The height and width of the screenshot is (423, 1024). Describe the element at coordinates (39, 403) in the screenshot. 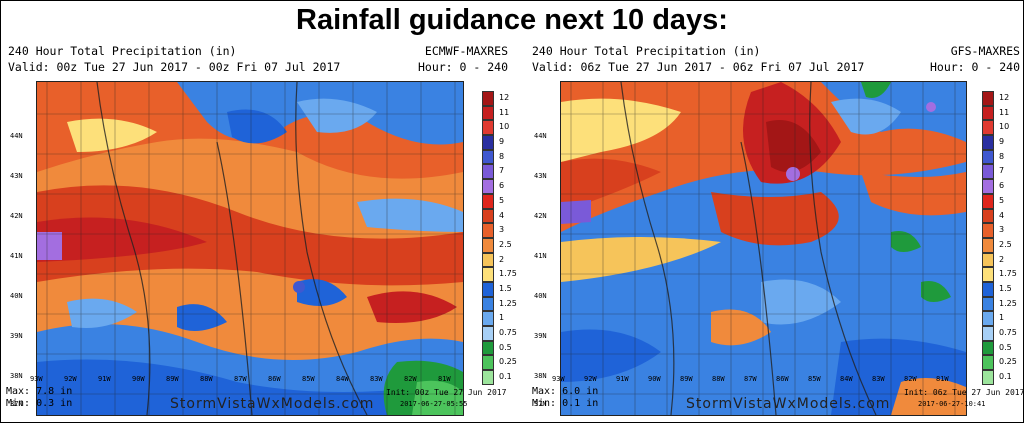

I see `ecmwf-min: Min: 0.3 in` at that location.